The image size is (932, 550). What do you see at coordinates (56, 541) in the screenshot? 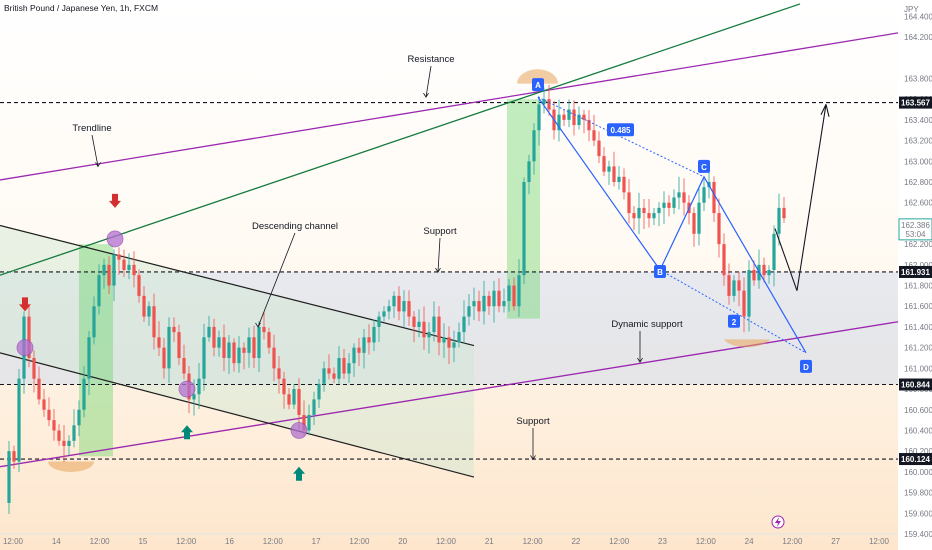
I see `x-tick-label: 14` at bounding box center [56, 541].